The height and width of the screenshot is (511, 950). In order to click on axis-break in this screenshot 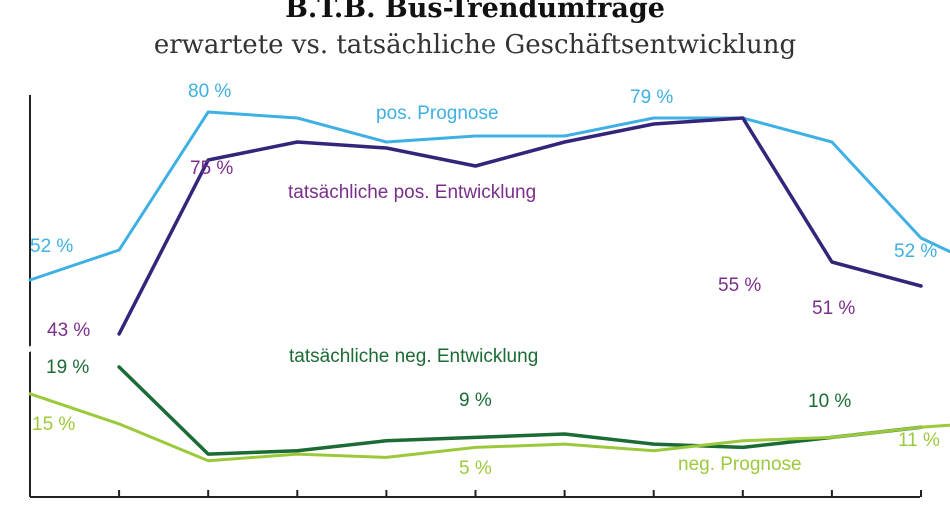, I will do `click(30, 349)`.